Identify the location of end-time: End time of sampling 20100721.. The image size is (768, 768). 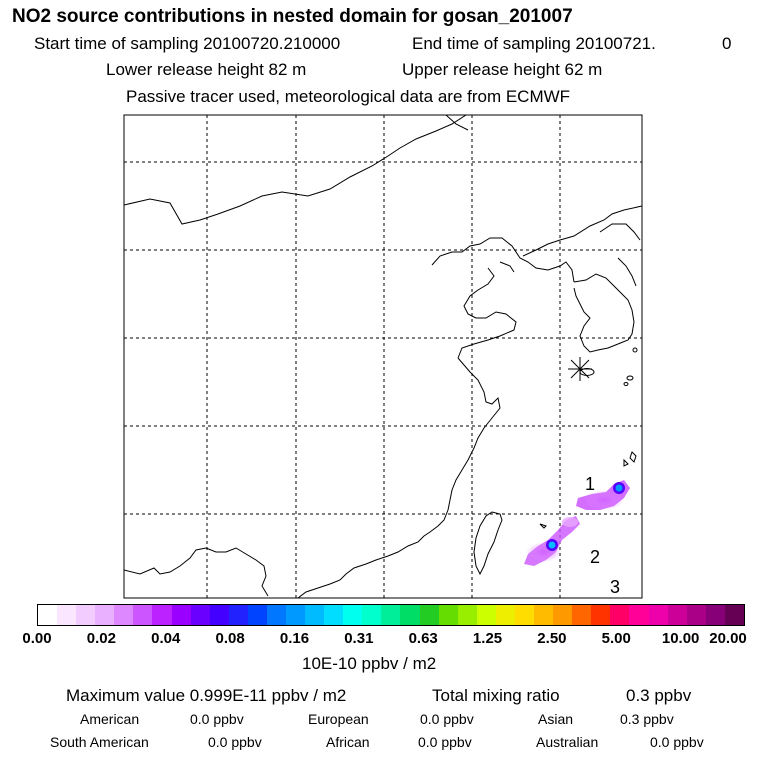
(534, 43).